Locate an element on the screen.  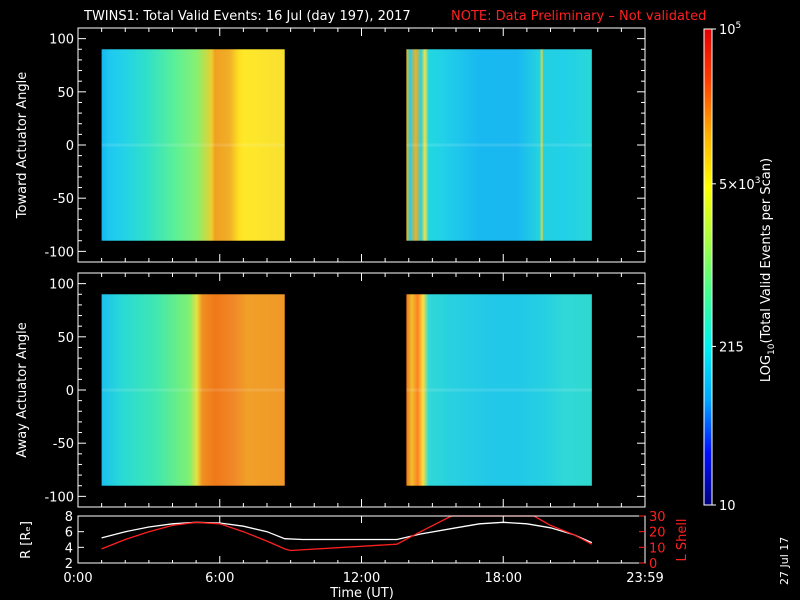
colorbar-tick-label: 5×10³ is located at coordinates (739, 184).